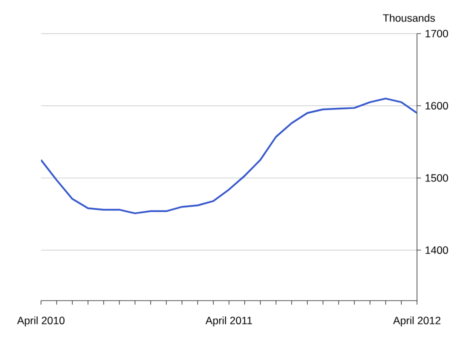  What do you see at coordinates (228, 321) in the screenshot?
I see `x-tick-label: April 2011` at bounding box center [228, 321].